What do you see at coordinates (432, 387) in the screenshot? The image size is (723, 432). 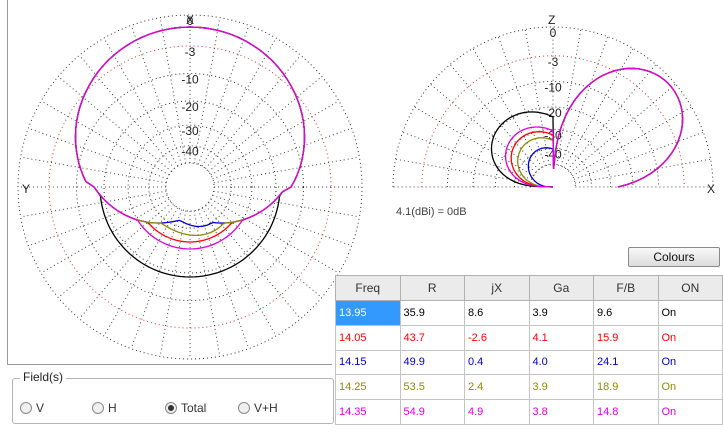 I see `cell-r: 53.5` at bounding box center [432, 387].